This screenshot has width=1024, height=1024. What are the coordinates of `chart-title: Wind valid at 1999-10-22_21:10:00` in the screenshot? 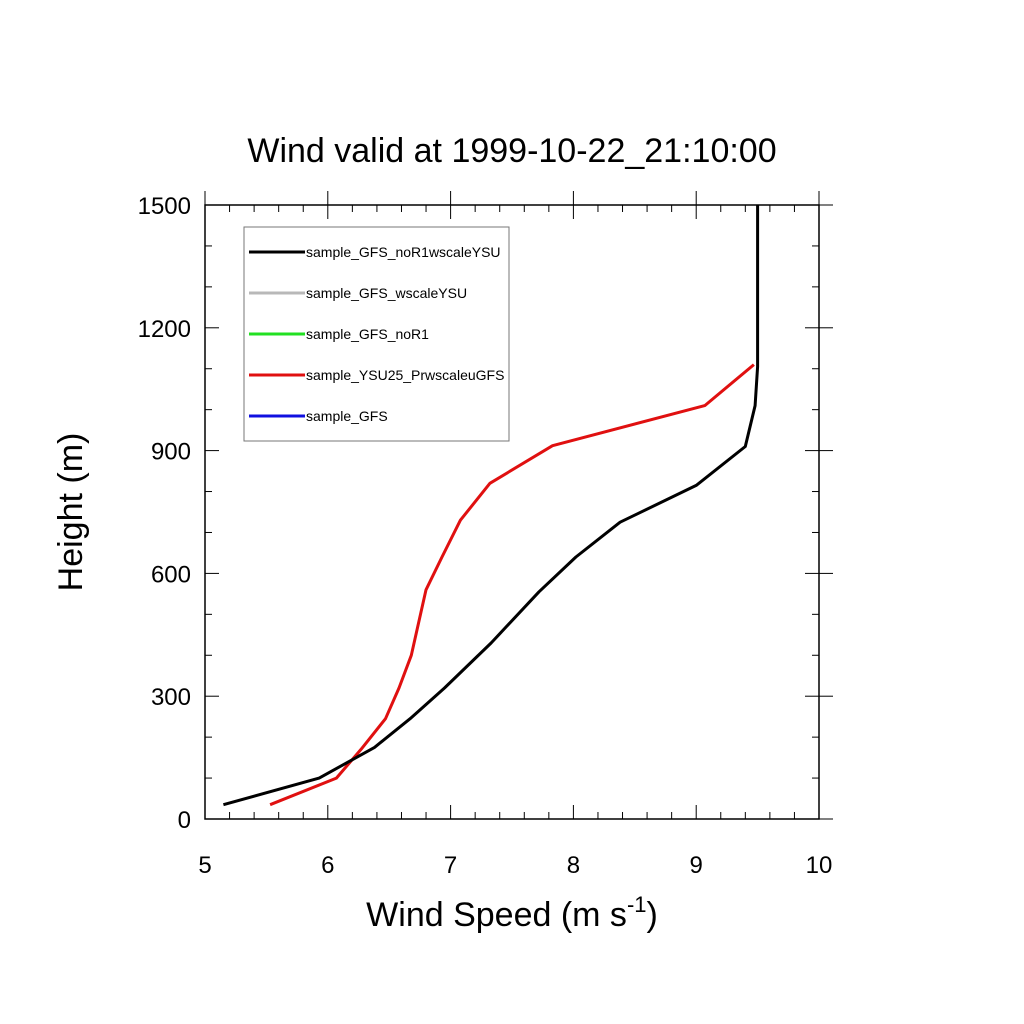 It's located at (511, 151).